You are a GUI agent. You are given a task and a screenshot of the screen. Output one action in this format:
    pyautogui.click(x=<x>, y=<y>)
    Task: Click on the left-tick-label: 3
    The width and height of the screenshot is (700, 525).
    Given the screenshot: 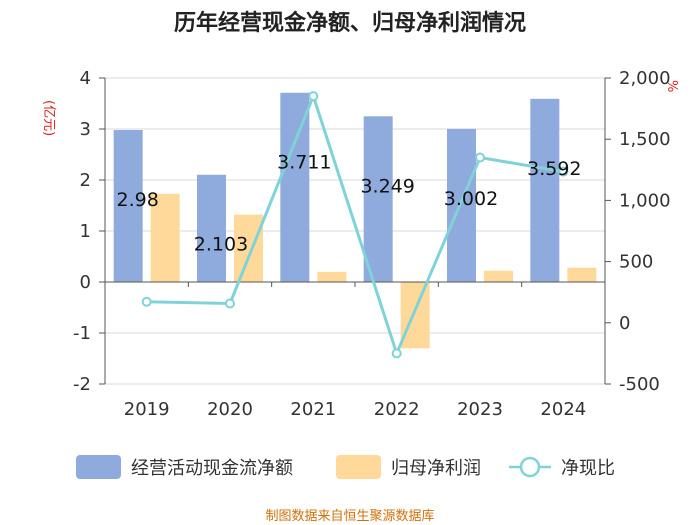 What is the action you would take?
    pyautogui.click(x=85, y=129)
    